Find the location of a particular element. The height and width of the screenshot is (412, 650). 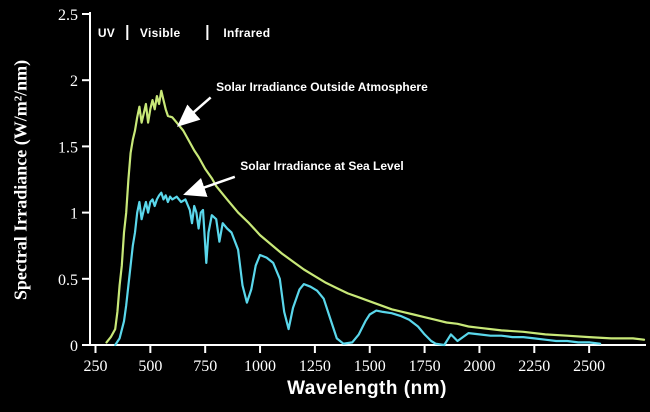

x-tick-label: 2000 is located at coordinates (479, 366).